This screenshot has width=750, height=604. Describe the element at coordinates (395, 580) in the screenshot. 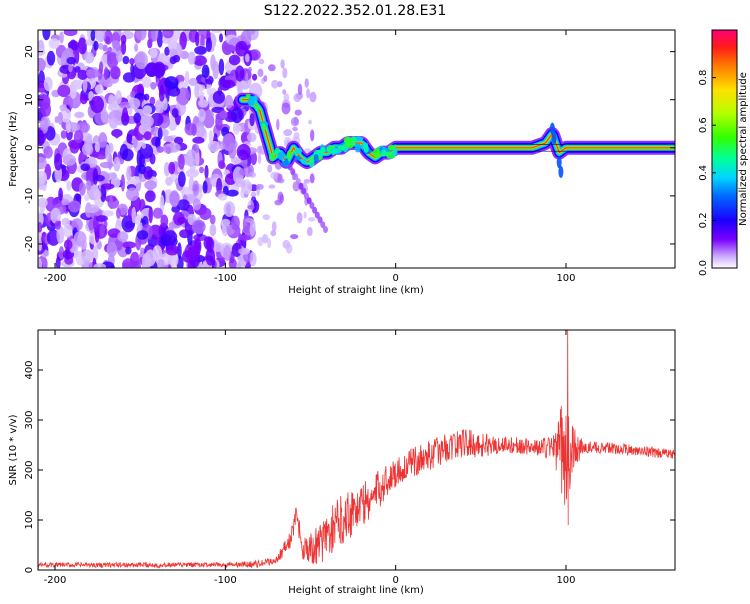

I see `snr-x-tick-label: 0` at that location.